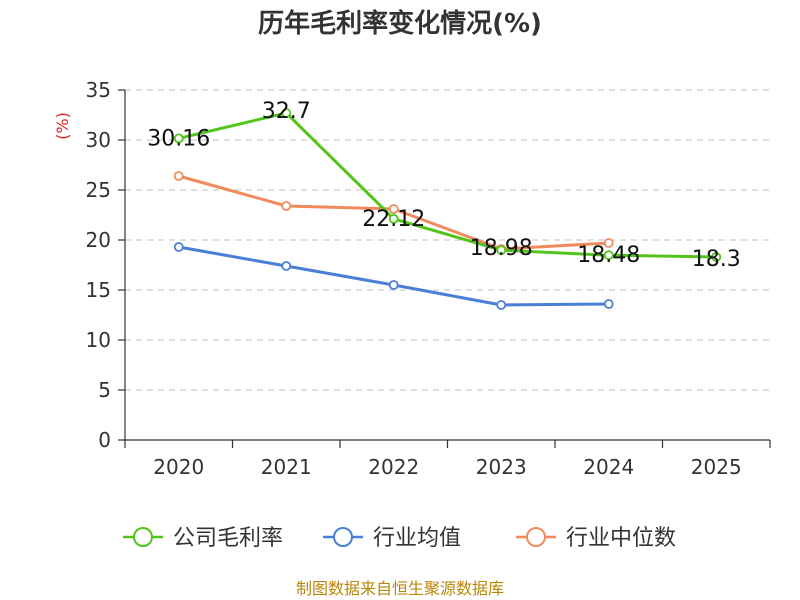  I want to click on data-label: 18.48, so click(608, 255).